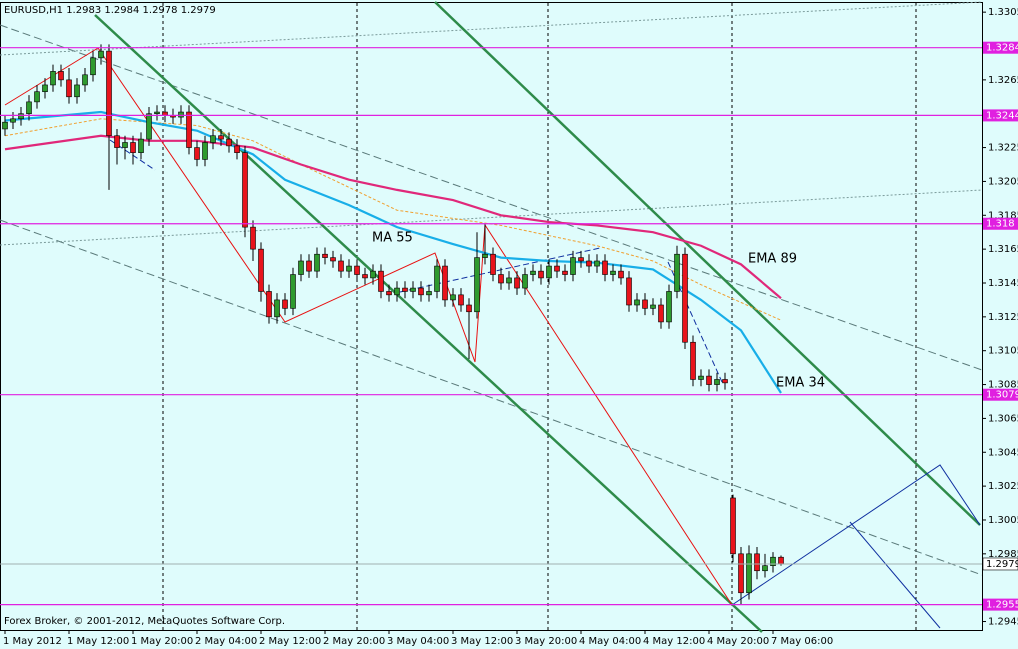 This screenshot has height=649, width=1018. What do you see at coordinates (1003, 80) in the screenshot?
I see `y-tick-label: 1.3265` at bounding box center [1003, 80].